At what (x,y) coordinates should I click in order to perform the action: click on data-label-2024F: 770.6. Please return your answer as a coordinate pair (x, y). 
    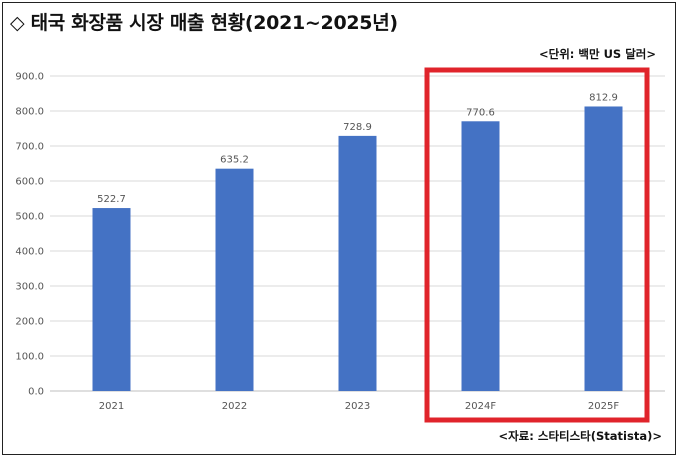
    Looking at the image, I should click on (480, 112).